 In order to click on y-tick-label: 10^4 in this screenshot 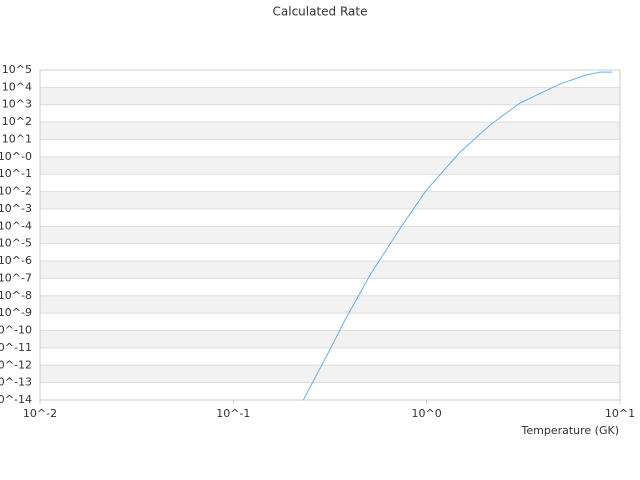, I will do `click(17, 86)`.